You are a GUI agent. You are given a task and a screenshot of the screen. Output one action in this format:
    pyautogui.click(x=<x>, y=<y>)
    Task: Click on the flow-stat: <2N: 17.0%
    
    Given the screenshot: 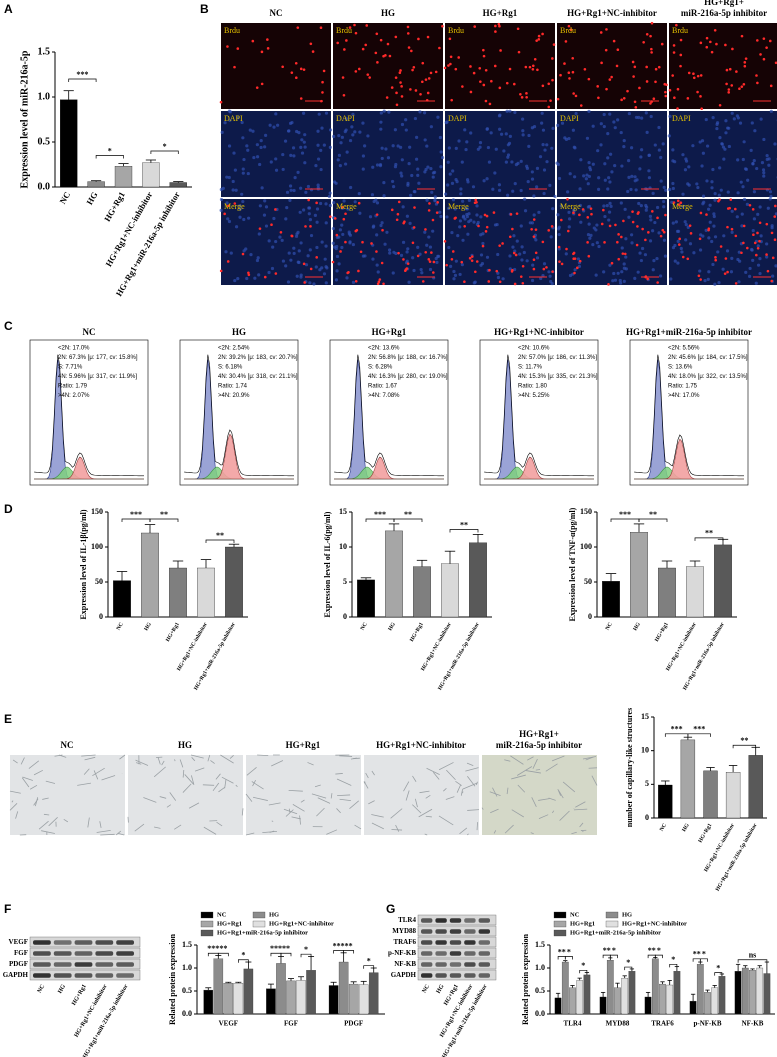 What is the action you would take?
    pyautogui.click(x=74, y=349)
    